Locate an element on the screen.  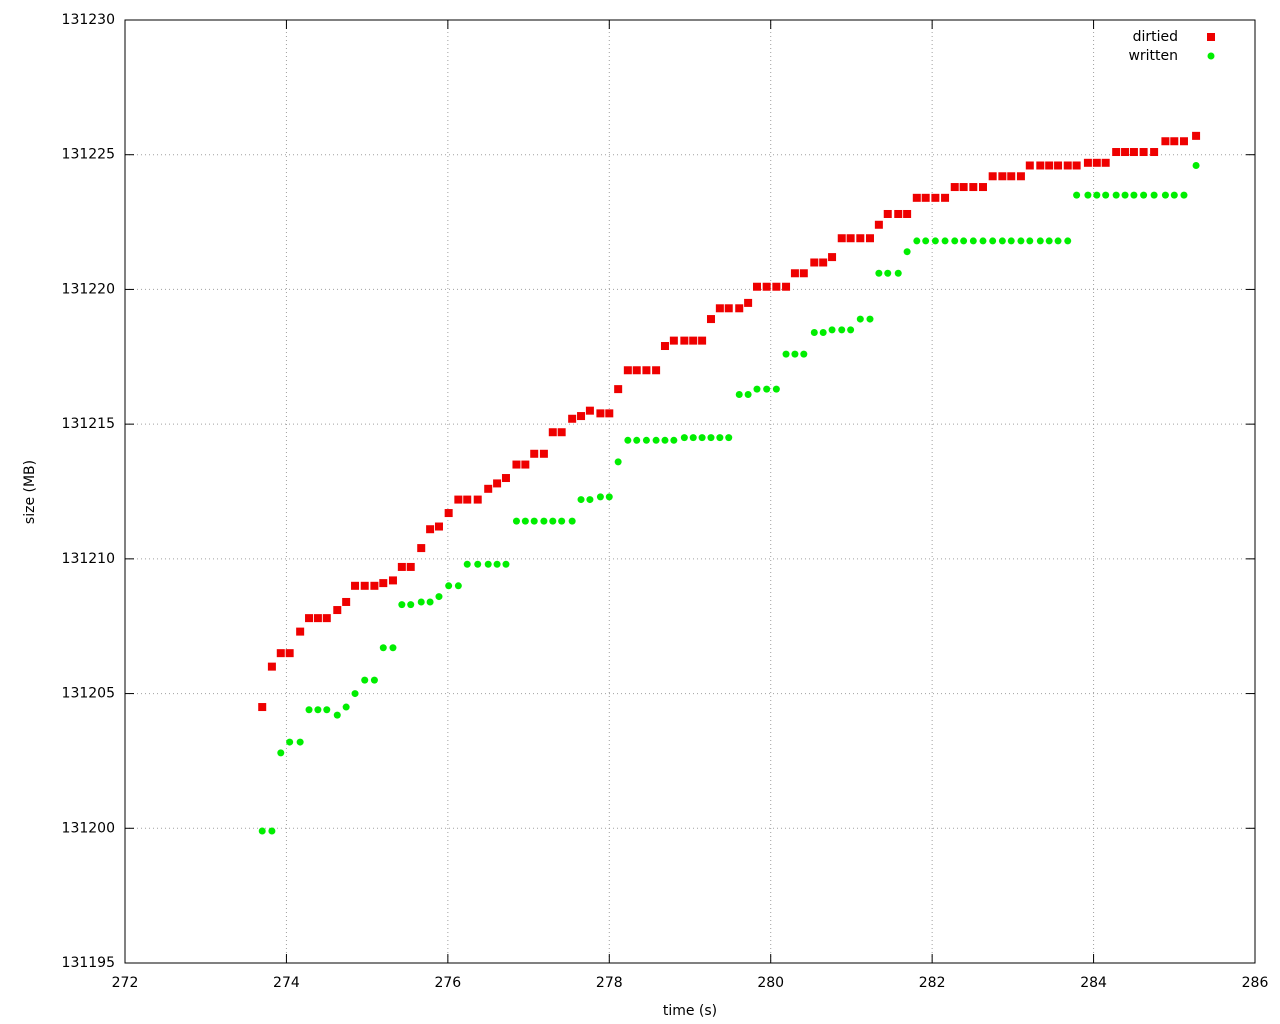
x-tick-label: 286 is located at coordinates (1255, 983).